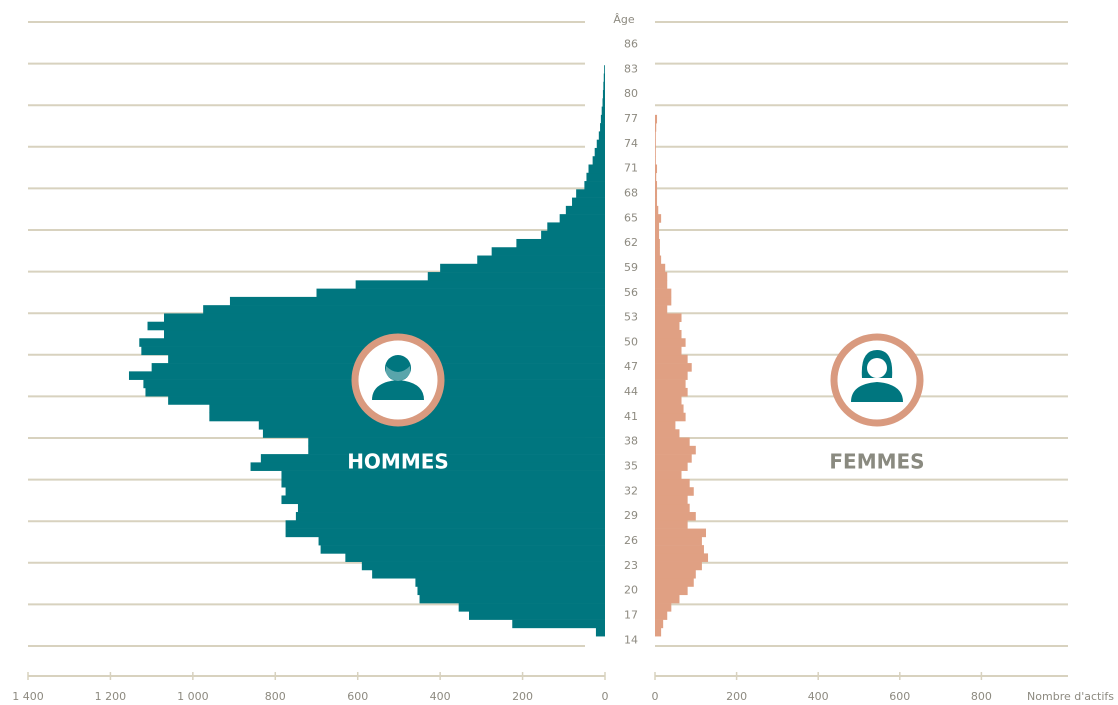  I want to click on y-tick-label: 14, so click(631, 639).